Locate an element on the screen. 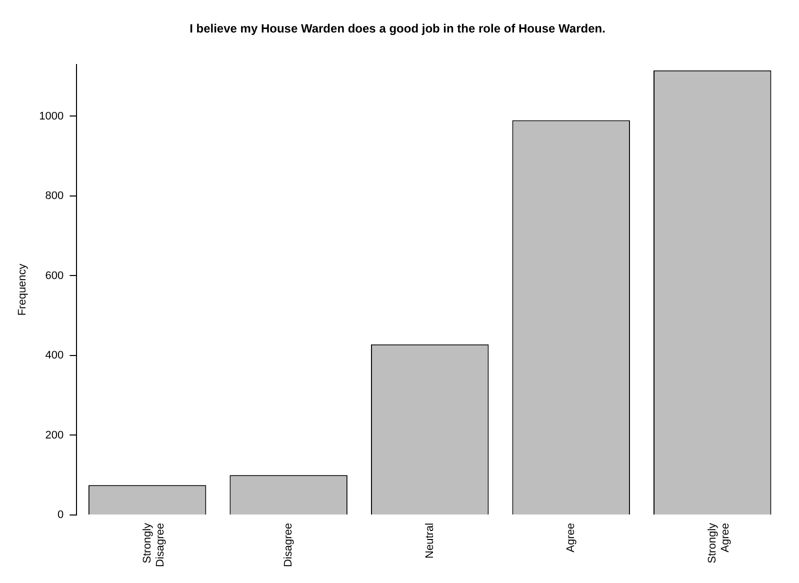 The image size is (799, 583). y-tick-label: 800 is located at coordinates (54, 196).